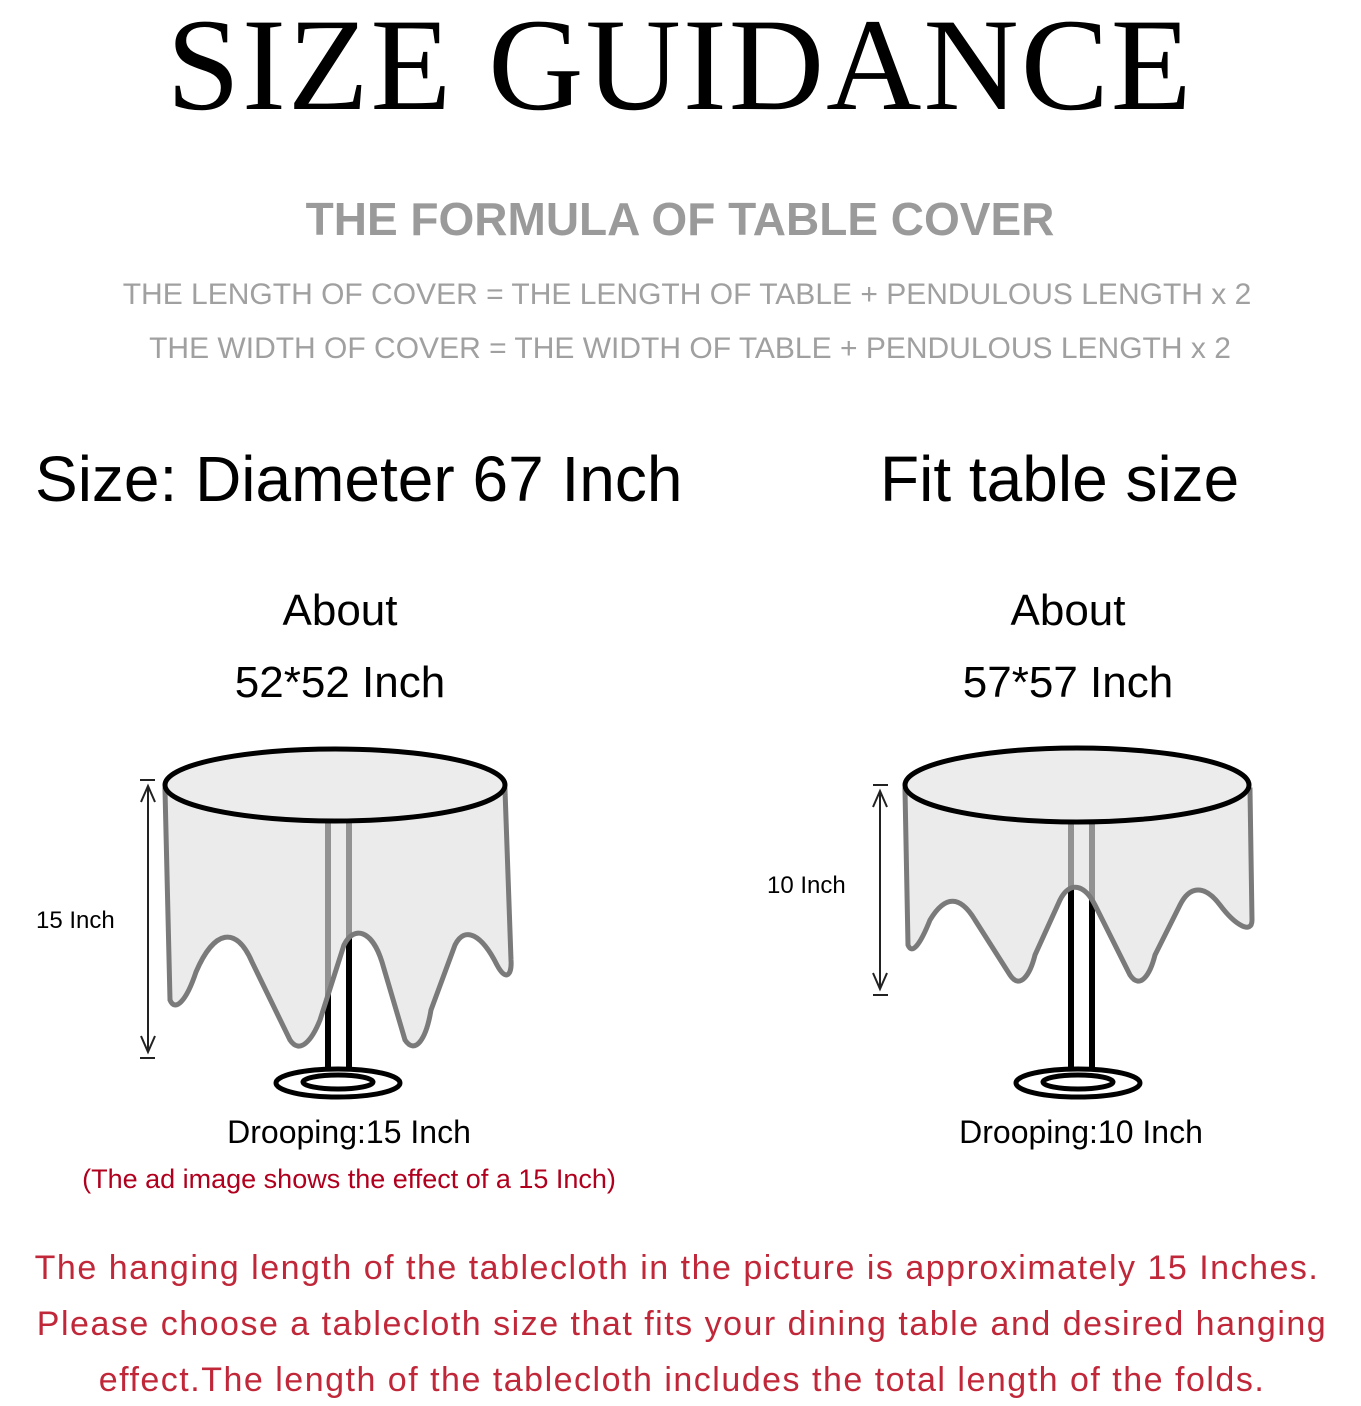  Describe the element at coordinates (680, 219) in the screenshot. I see `formula-heading: THE FORMULA OF TABLE COVER` at that location.